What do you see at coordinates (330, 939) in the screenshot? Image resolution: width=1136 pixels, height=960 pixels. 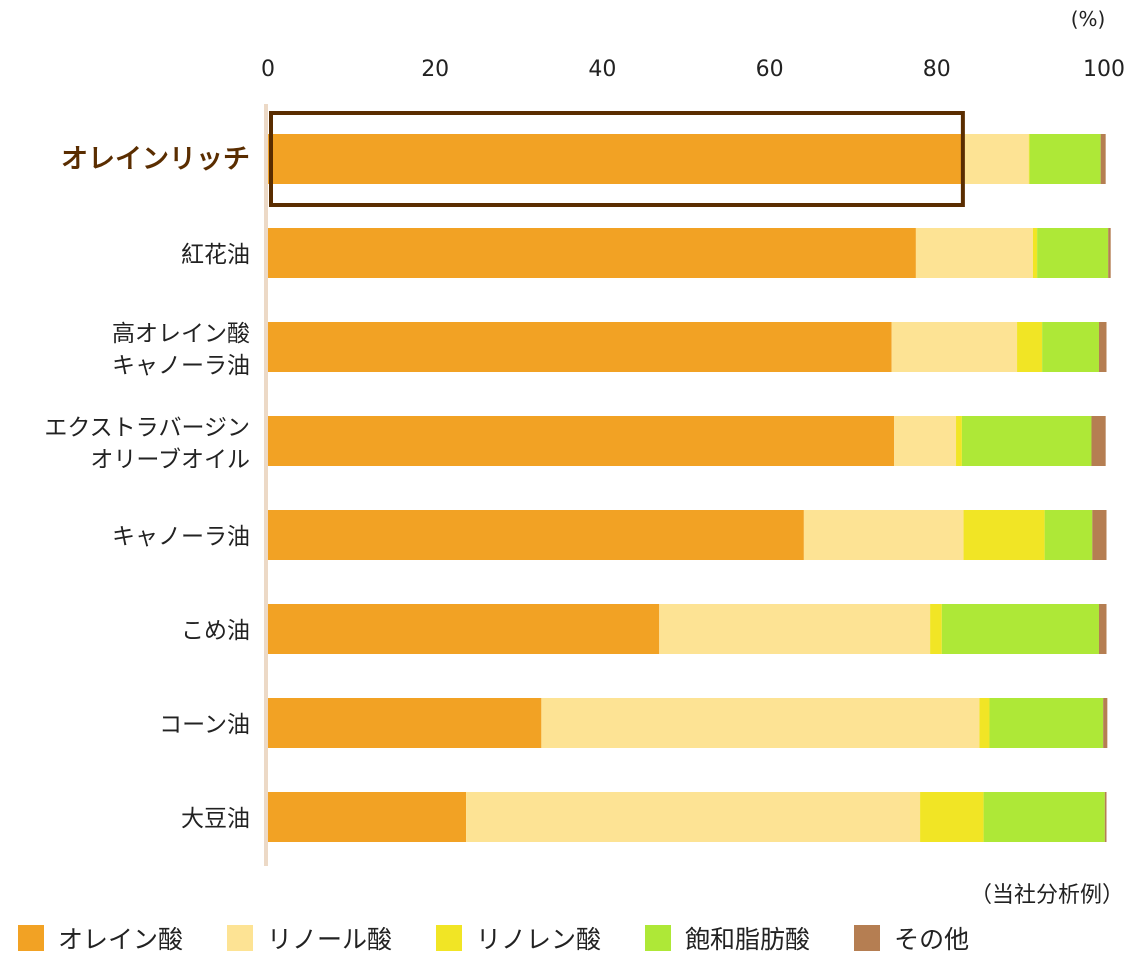 I see `legend-label: リノール酸` at bounding box center [330, 939].